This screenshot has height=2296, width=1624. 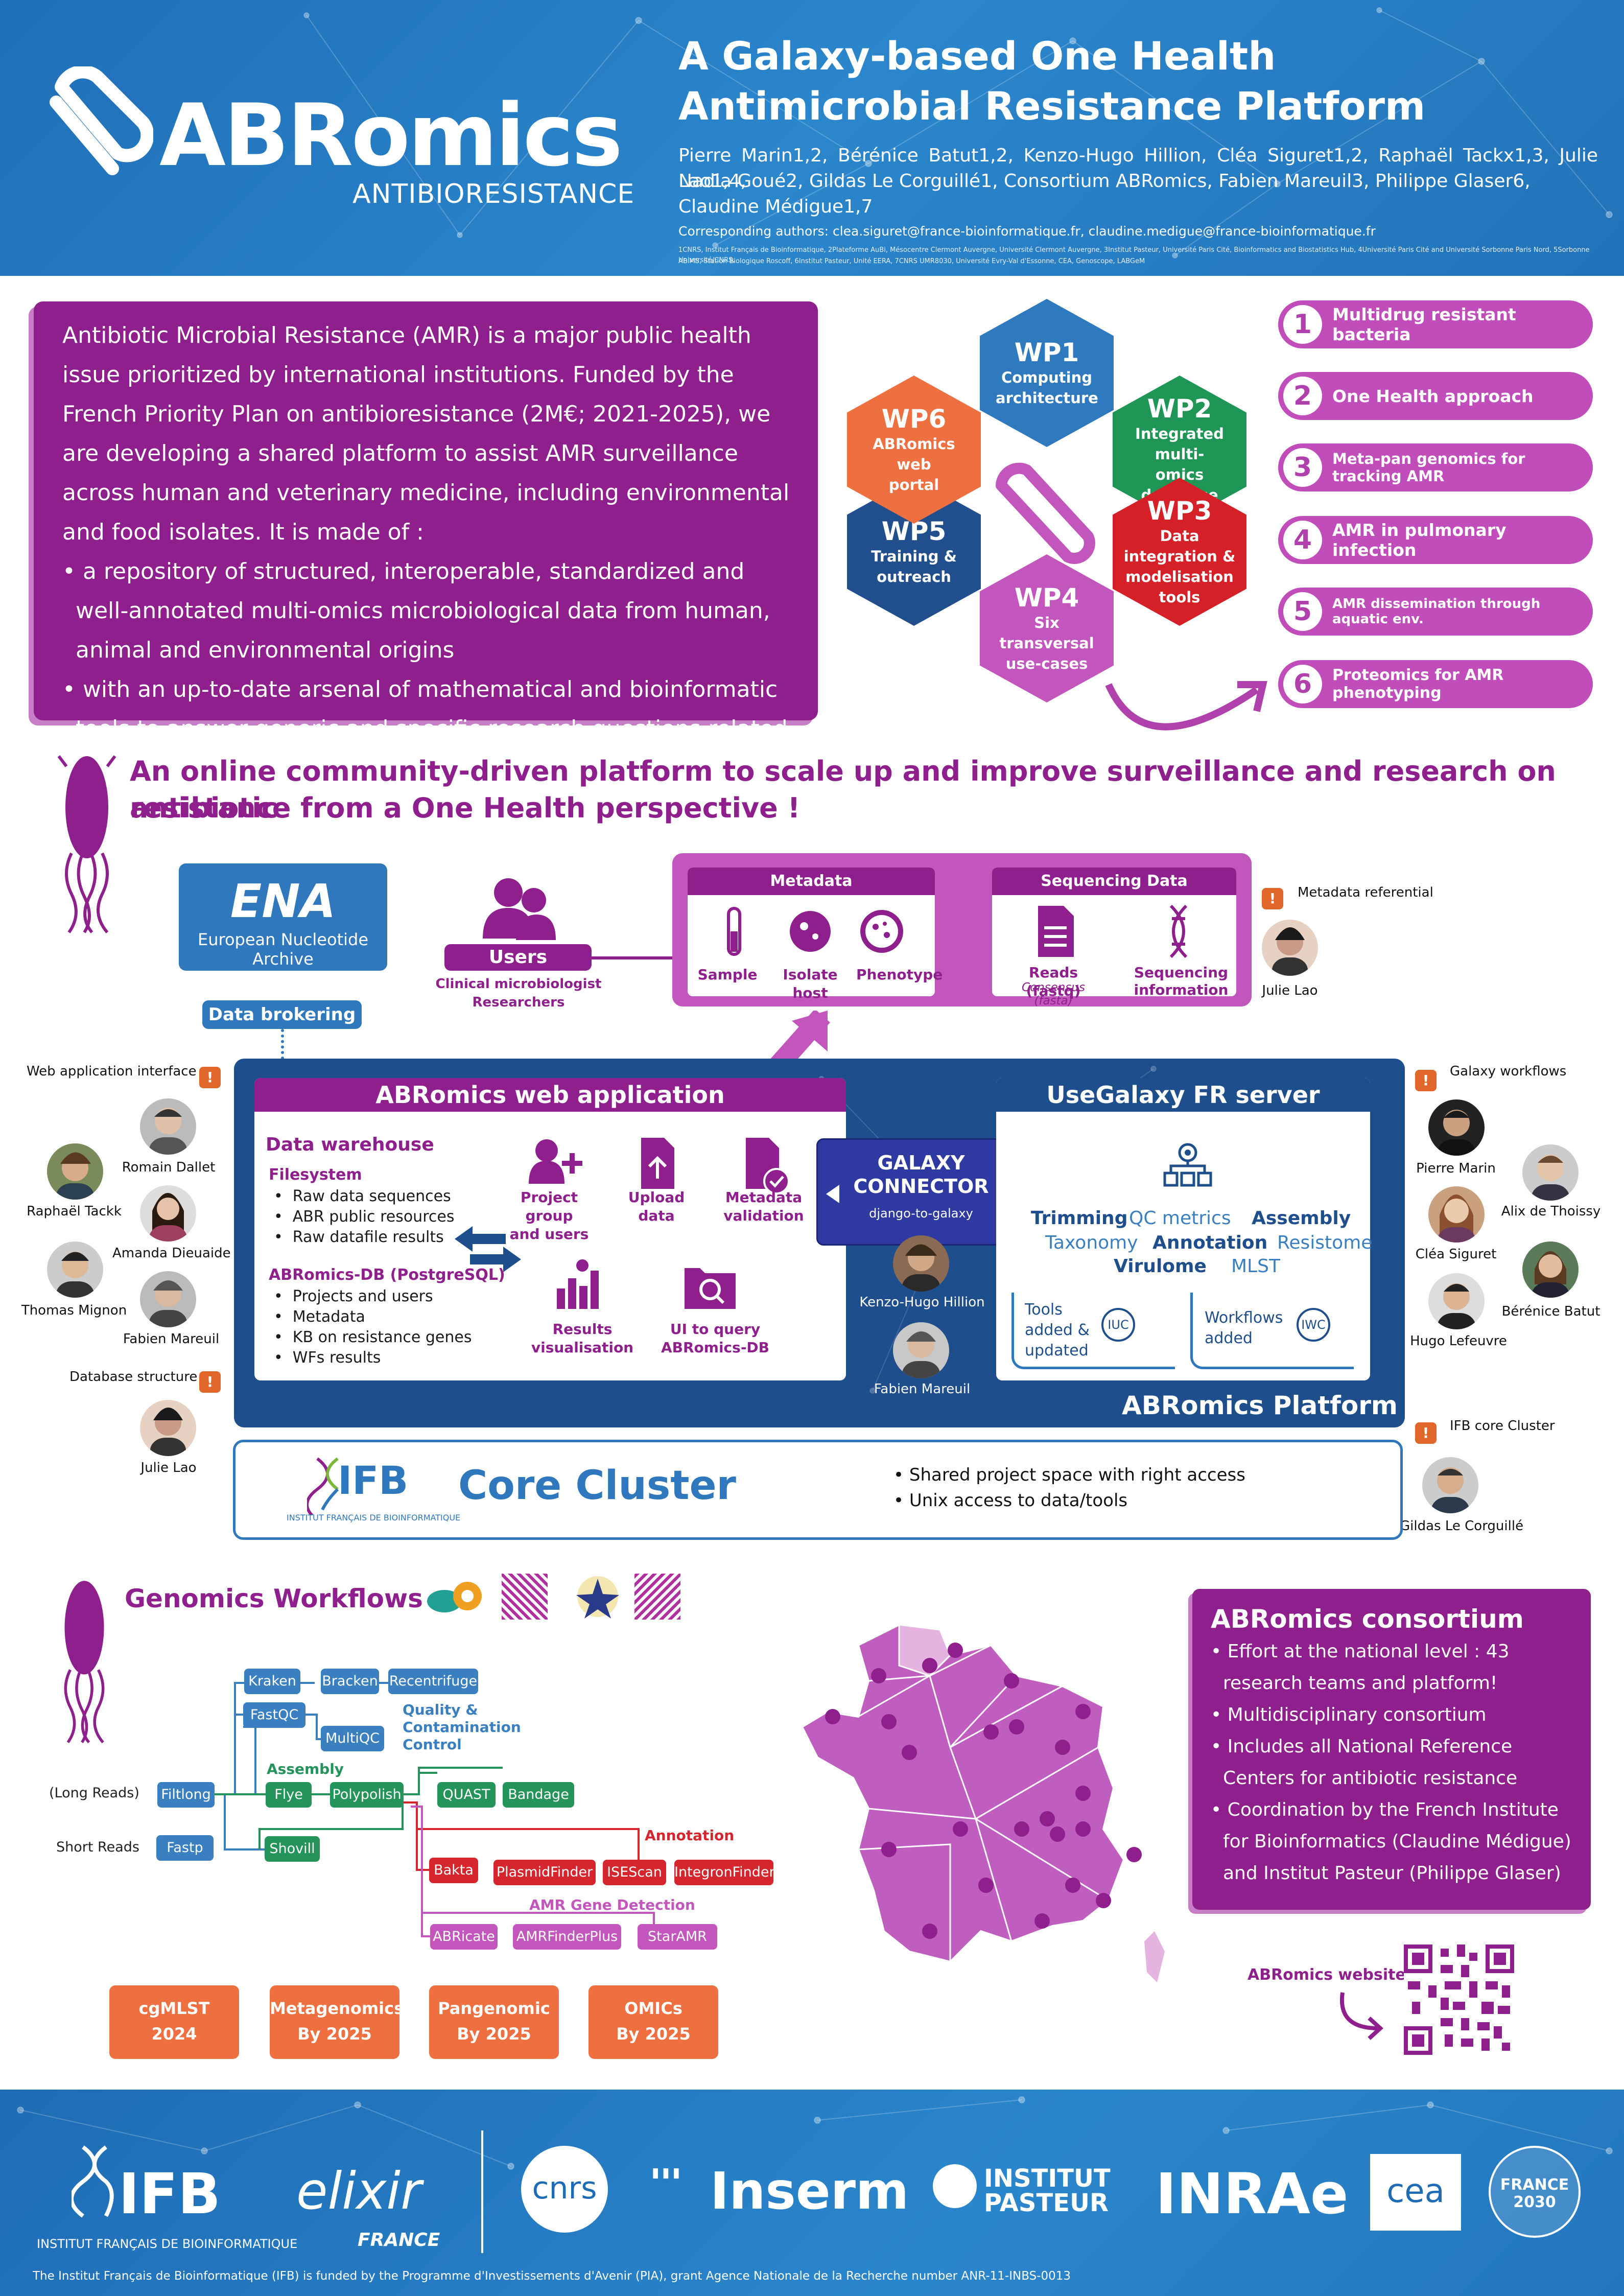 What do you see at coordinates (399, 2240) in the screenshot?
I see `footer-elixir-sub: FRANCE` at bounding box center [399, 2240].